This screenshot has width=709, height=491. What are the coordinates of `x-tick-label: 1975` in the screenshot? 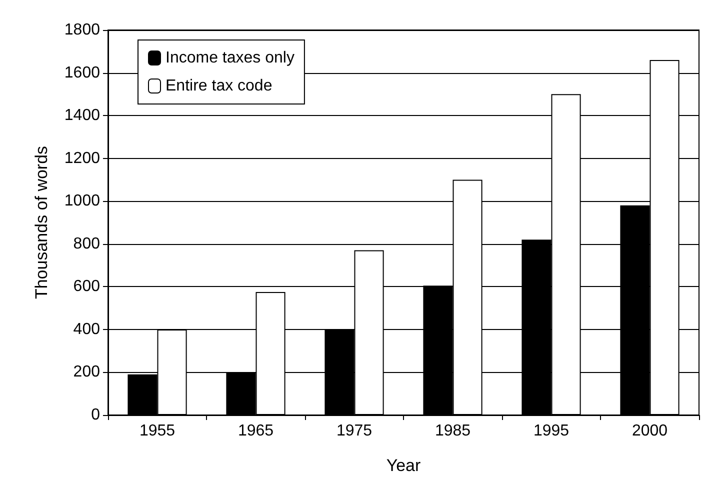 It's located at (354, 431).